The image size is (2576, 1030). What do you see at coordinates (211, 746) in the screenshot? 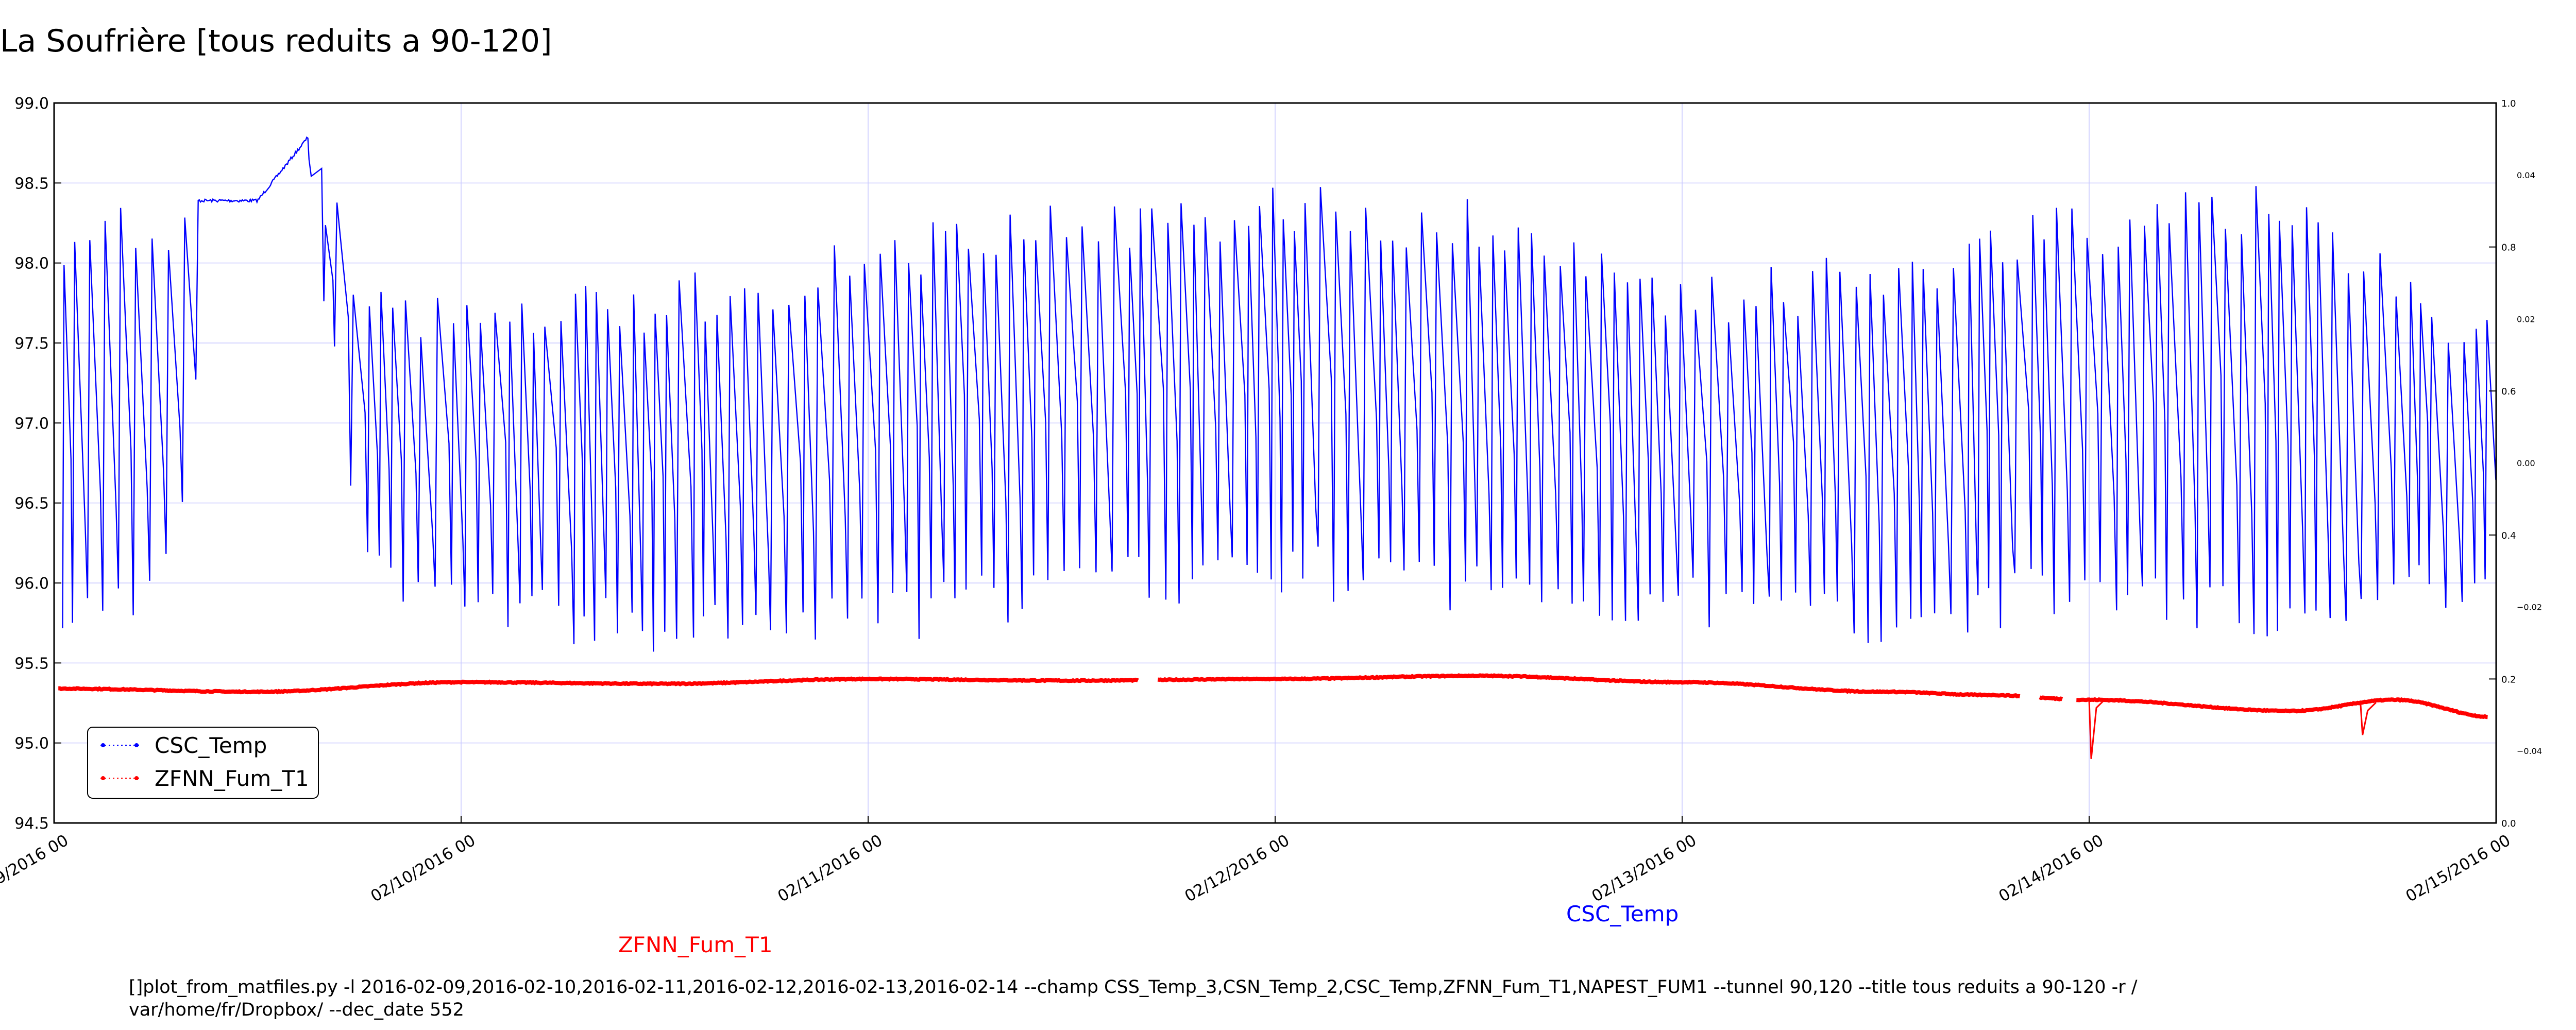
I see `legend-label: CSC_Temp` at bounding box center [211, 746].